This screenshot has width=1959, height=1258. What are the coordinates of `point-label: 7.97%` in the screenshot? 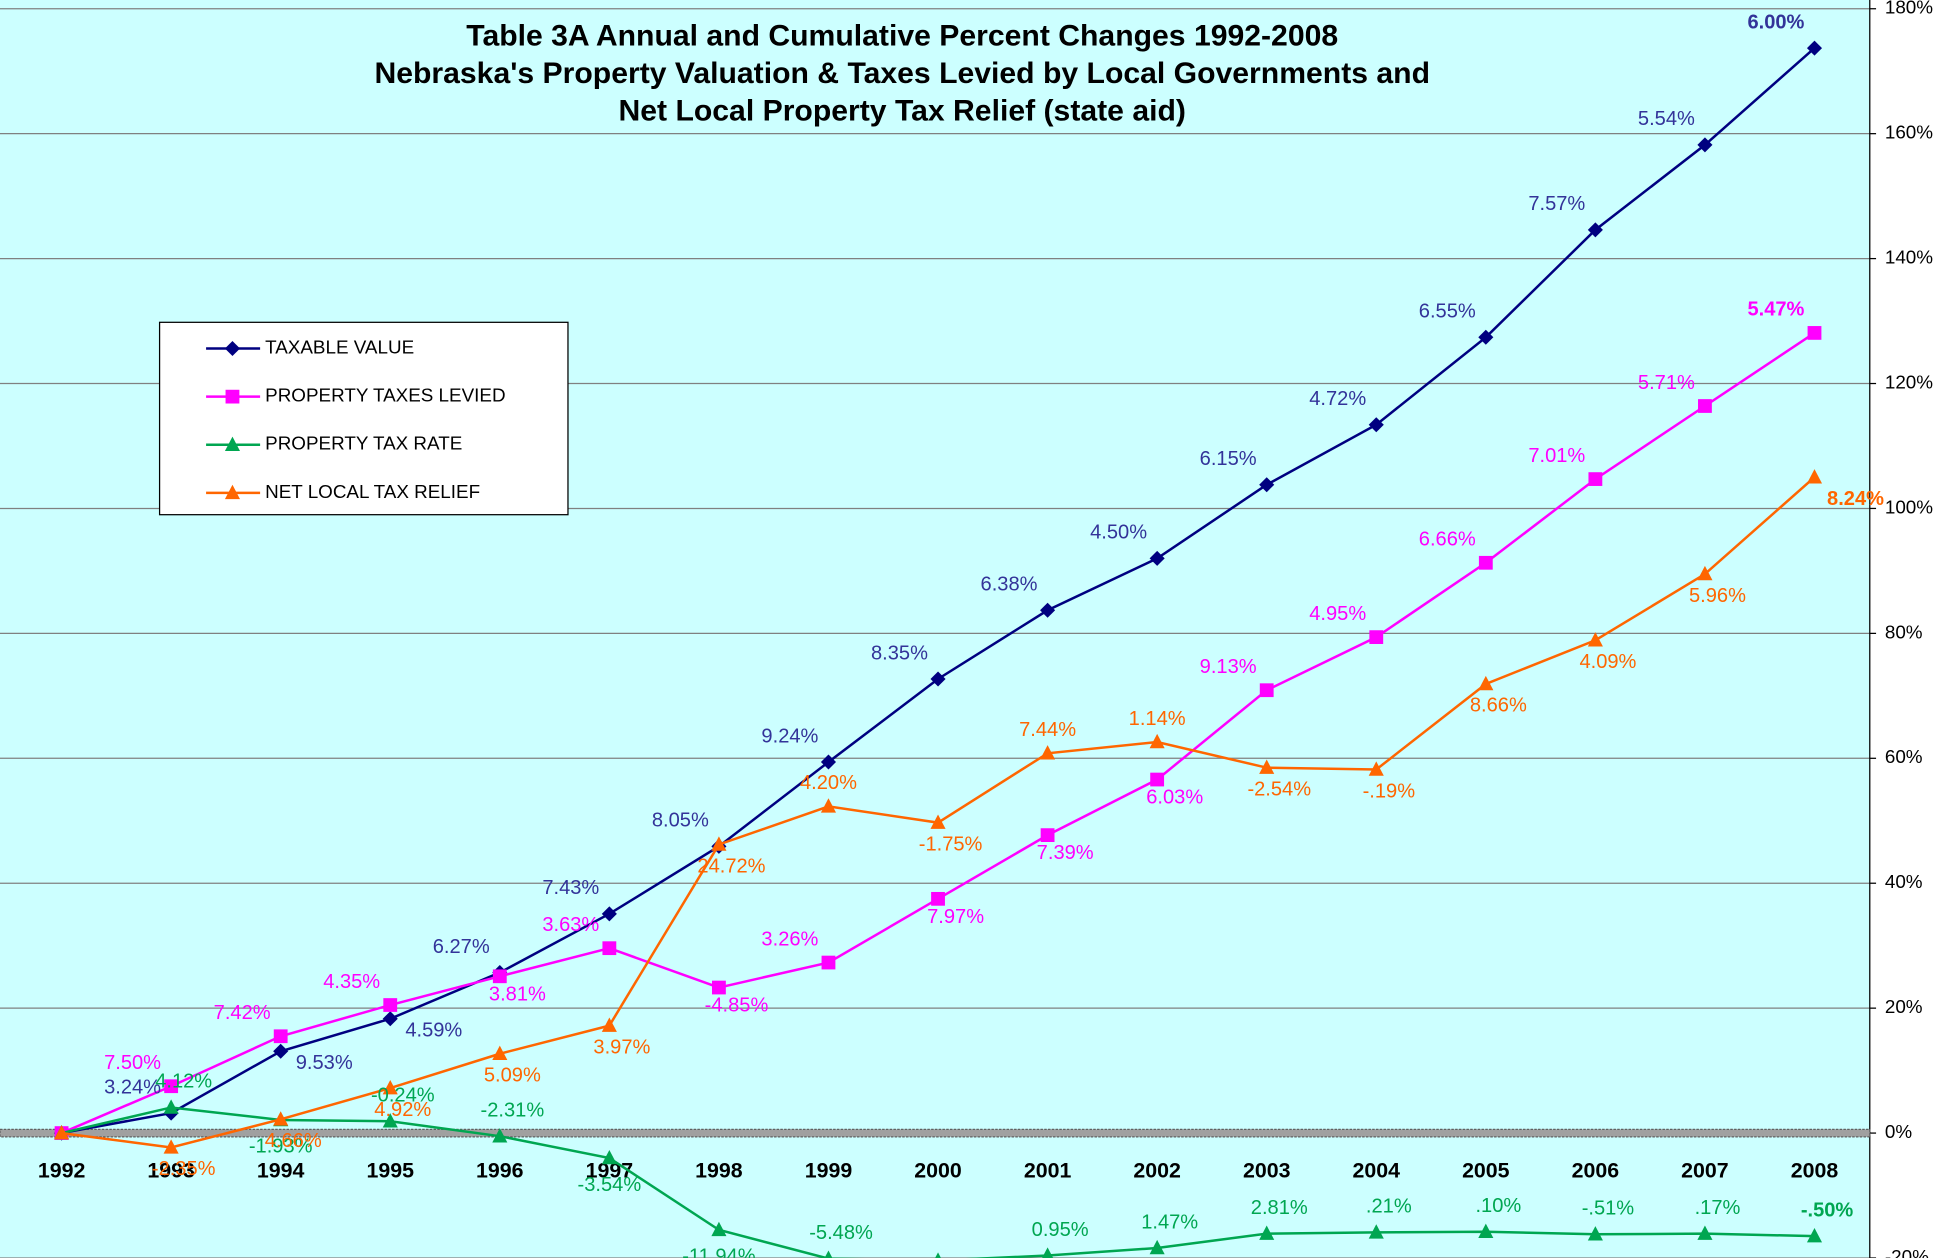 It's located at (955, 917).